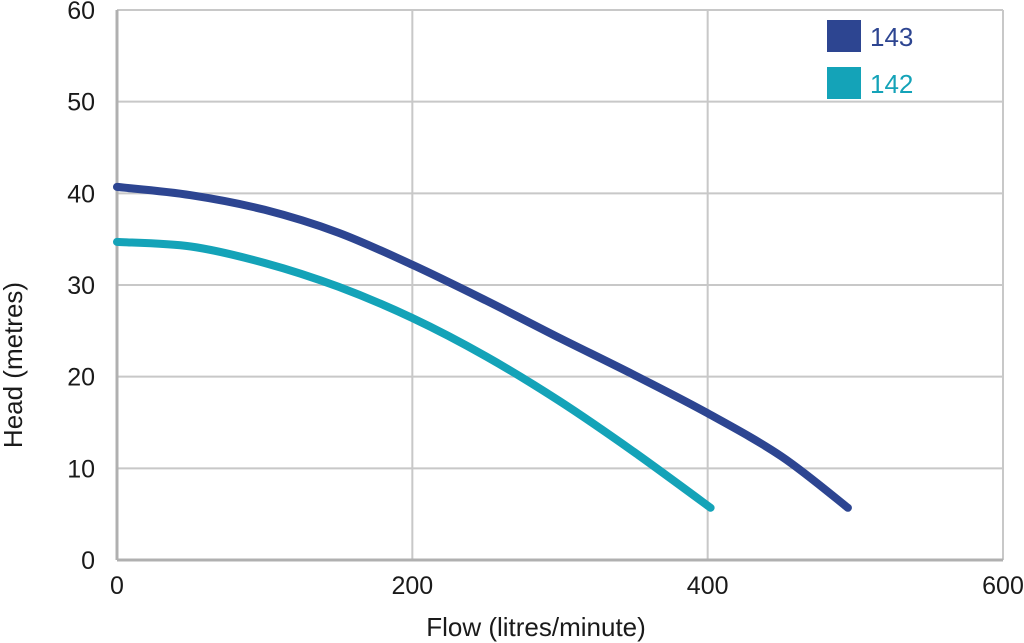 The width and height of the screenshot is (1024, 643). What do you see at coordinates (891, 84) in the screenshot?
I see `legend-label: 142` at bounding box center [891, 84].